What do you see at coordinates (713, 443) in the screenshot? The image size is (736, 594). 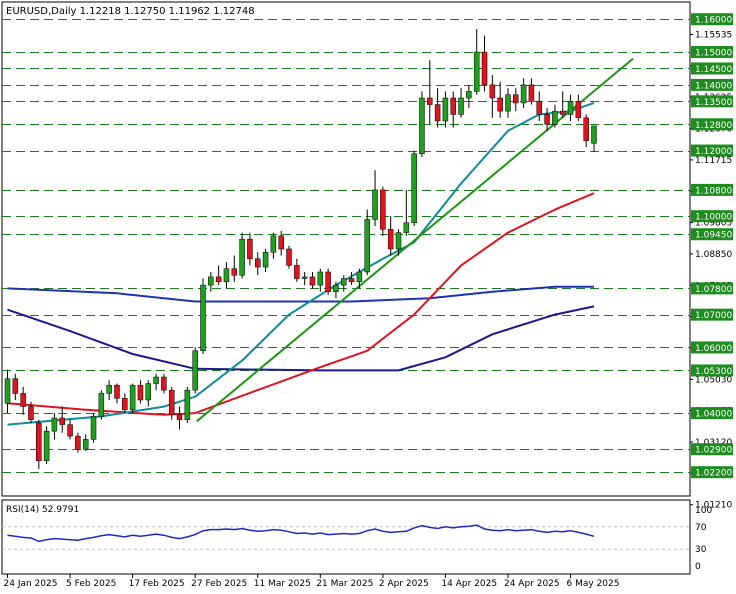 I see `price-tick-label-13: 1.03120` at bounding box center [713, 443].